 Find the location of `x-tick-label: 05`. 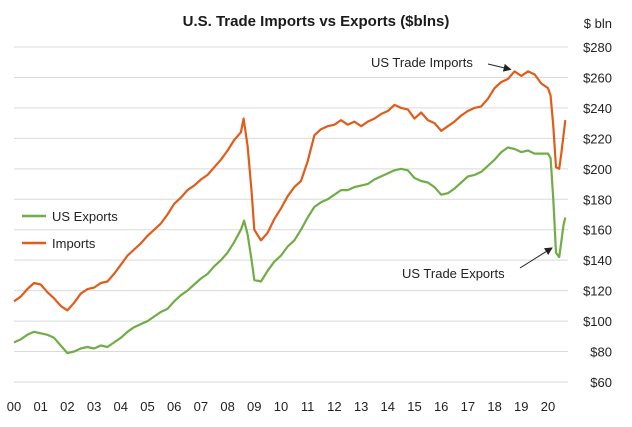

x-tick-label: 05 is located at coordinates (147, 406).